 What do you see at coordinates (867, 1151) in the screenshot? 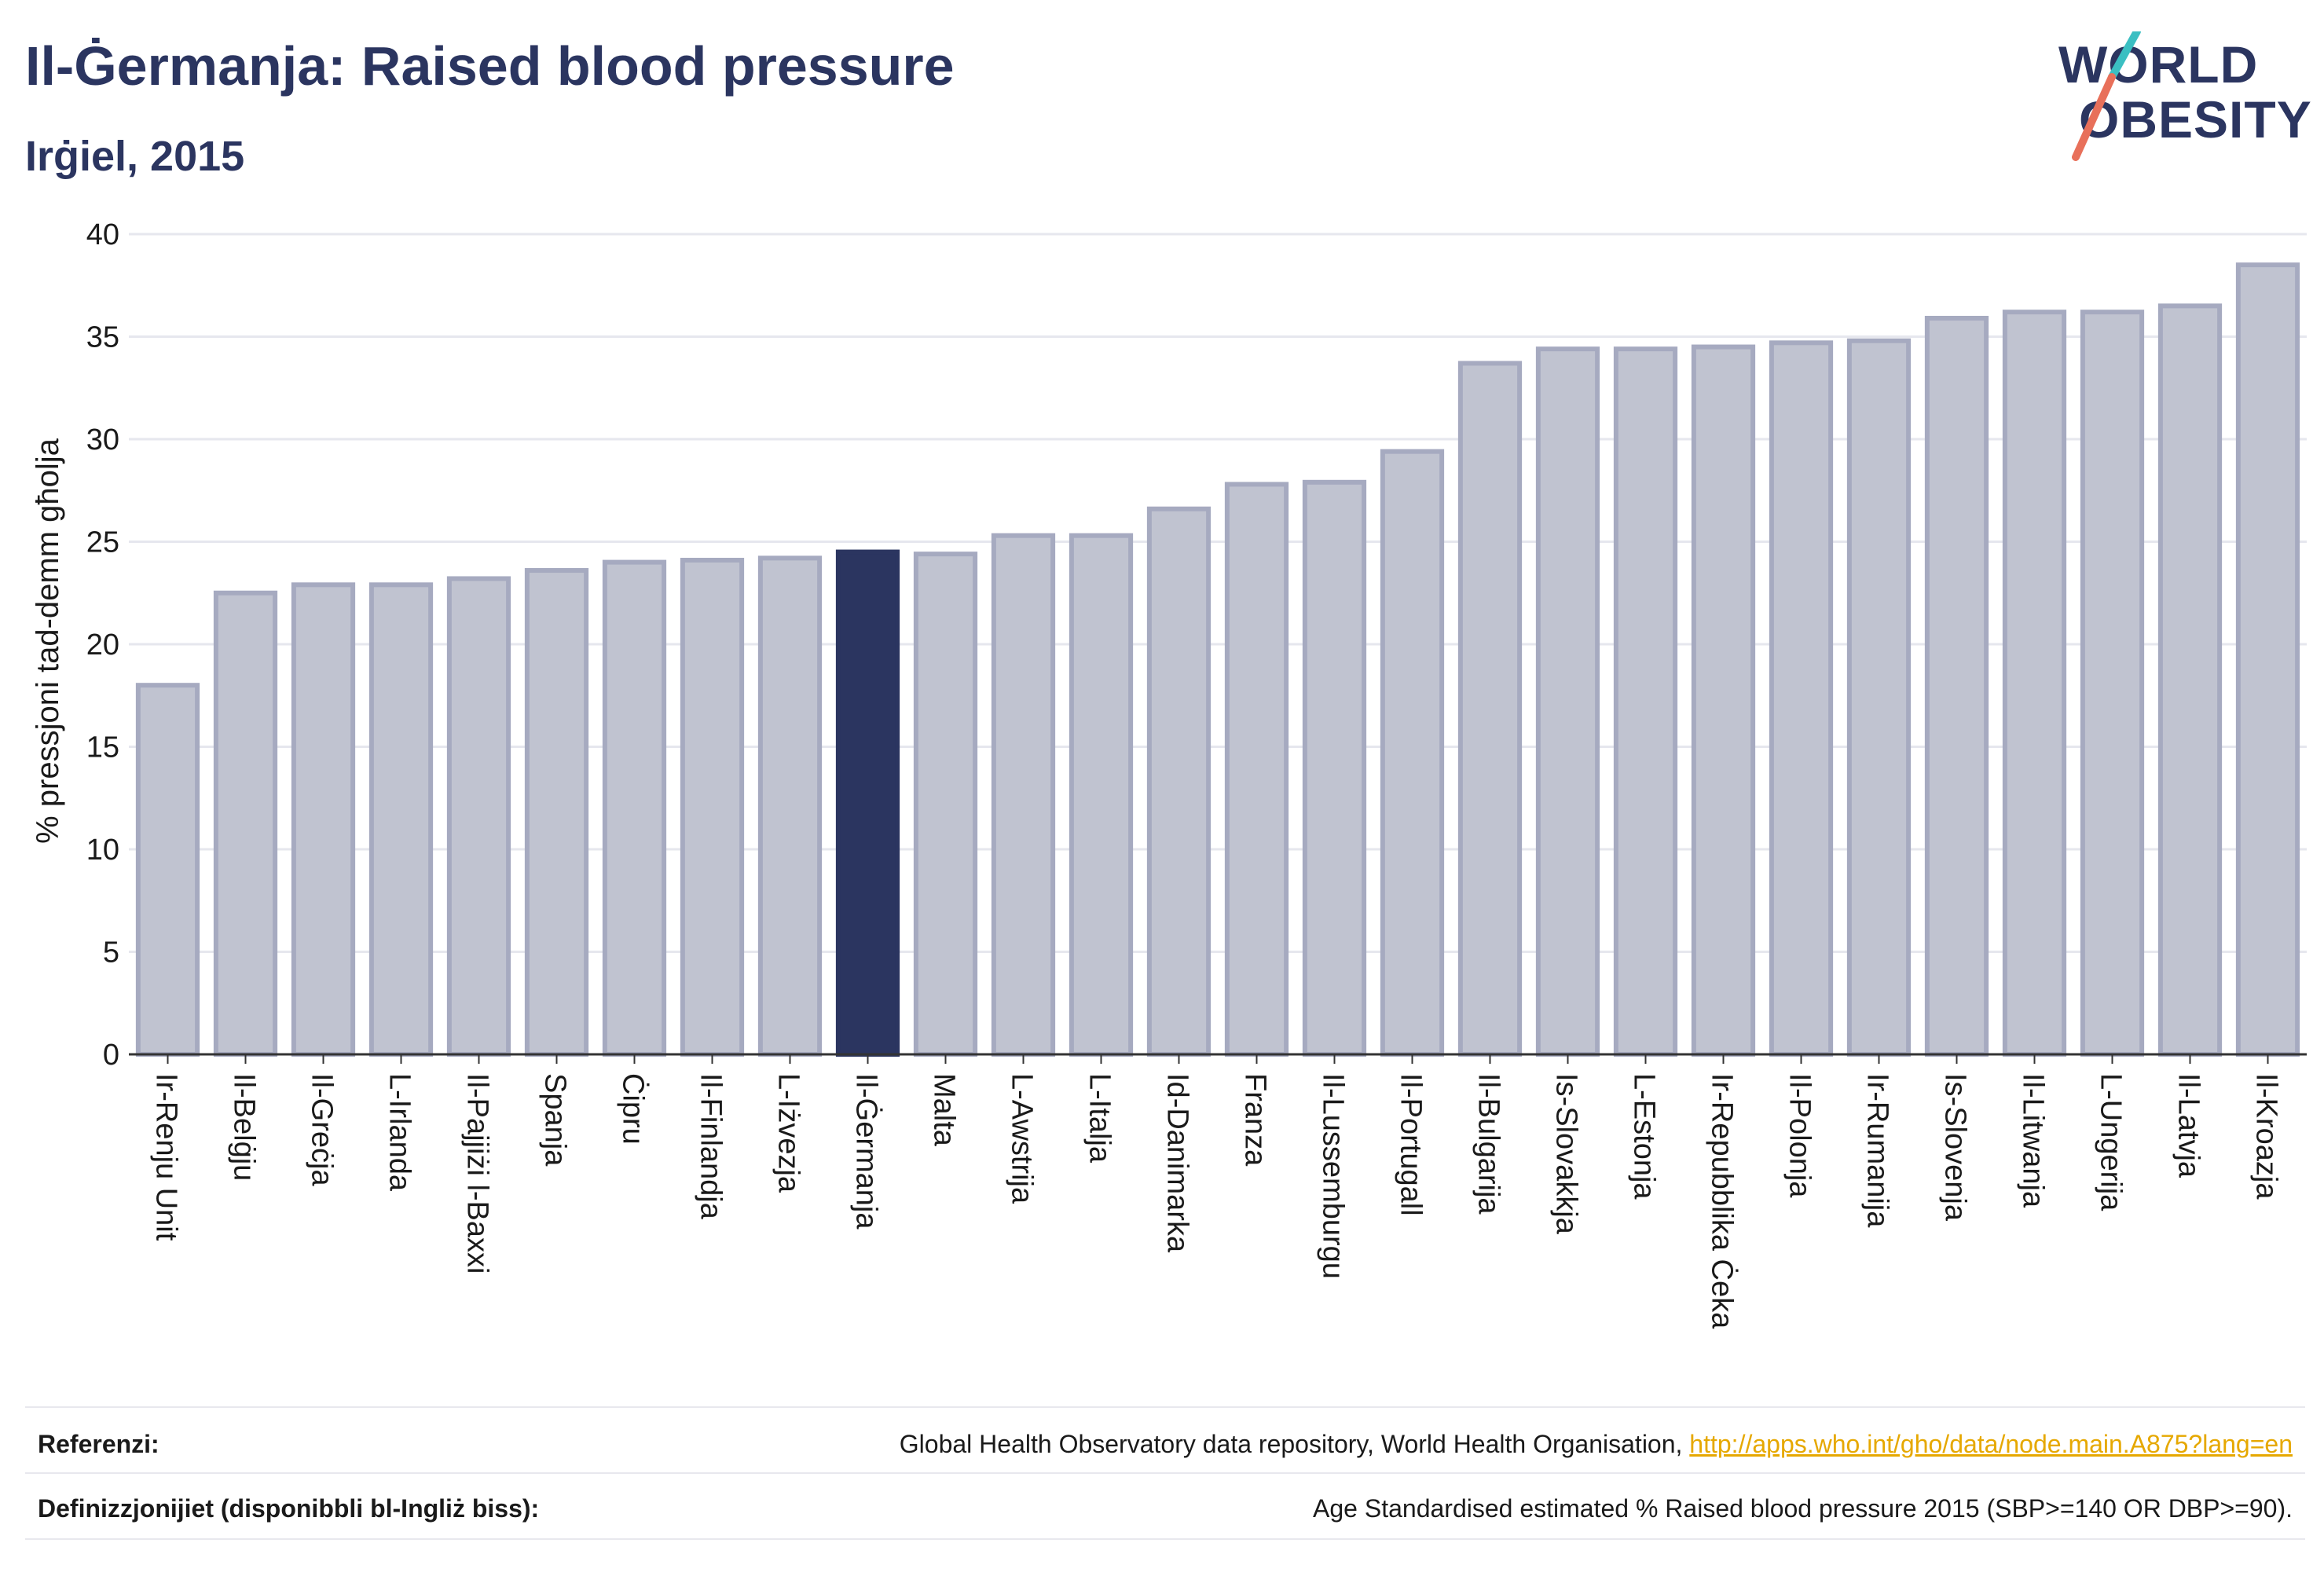
I see `x-tick-label: Il-Ġermanja` at bounding box center [867, 1151].